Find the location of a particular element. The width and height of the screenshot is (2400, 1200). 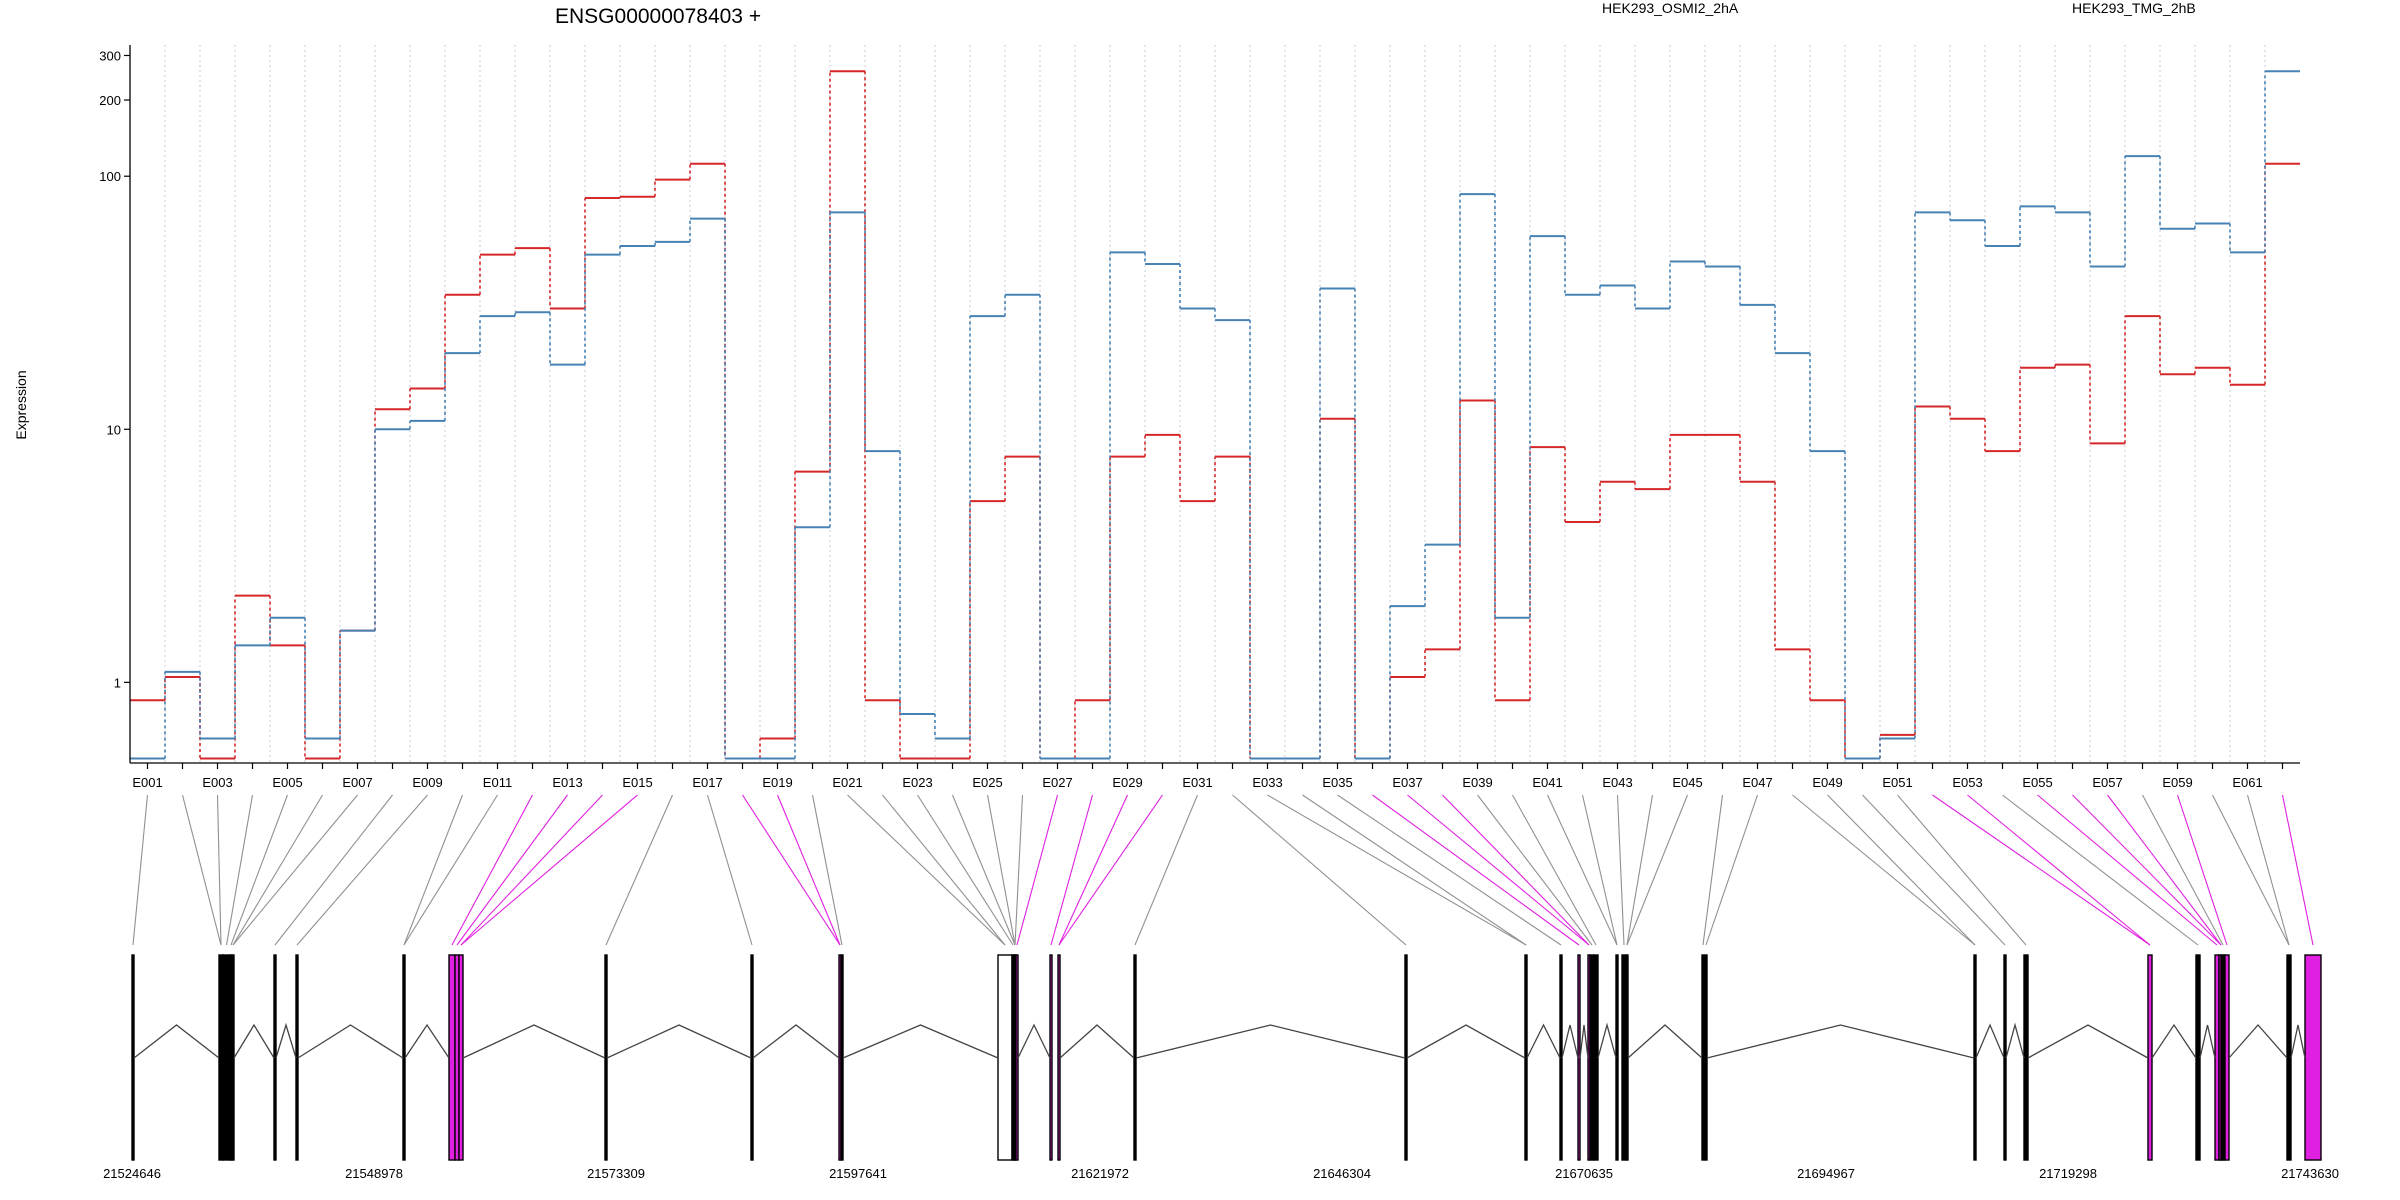

exon-label: E053 is located at coordinates (1967, 782).